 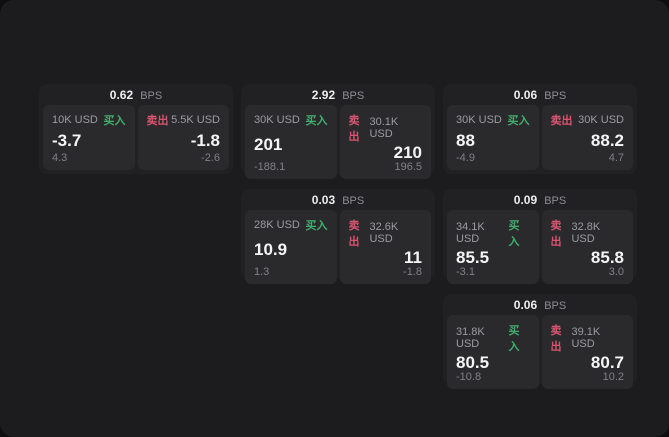 I want to click on buy-amount: 31.8K USD, so click(x=470, y=338).